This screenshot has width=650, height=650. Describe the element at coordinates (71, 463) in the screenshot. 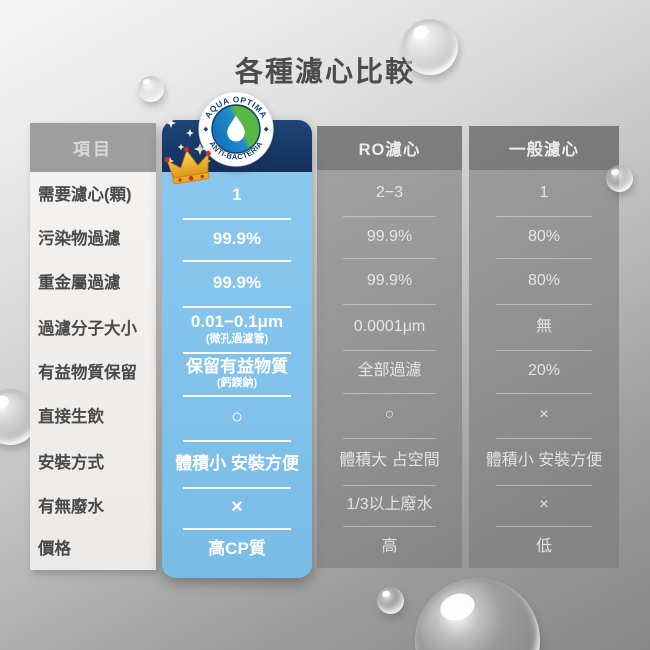

I see `row-label: 安裝方式` at that location.